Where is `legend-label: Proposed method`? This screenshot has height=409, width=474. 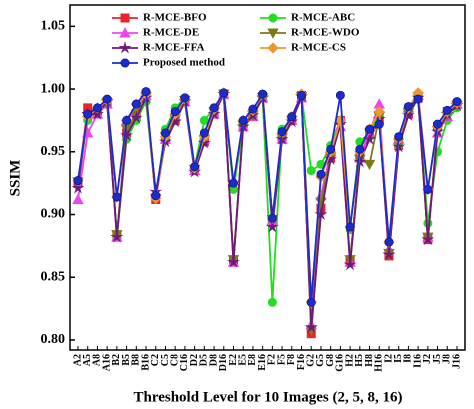 legend-label: Proposed method is located at coordinates (184, 63).